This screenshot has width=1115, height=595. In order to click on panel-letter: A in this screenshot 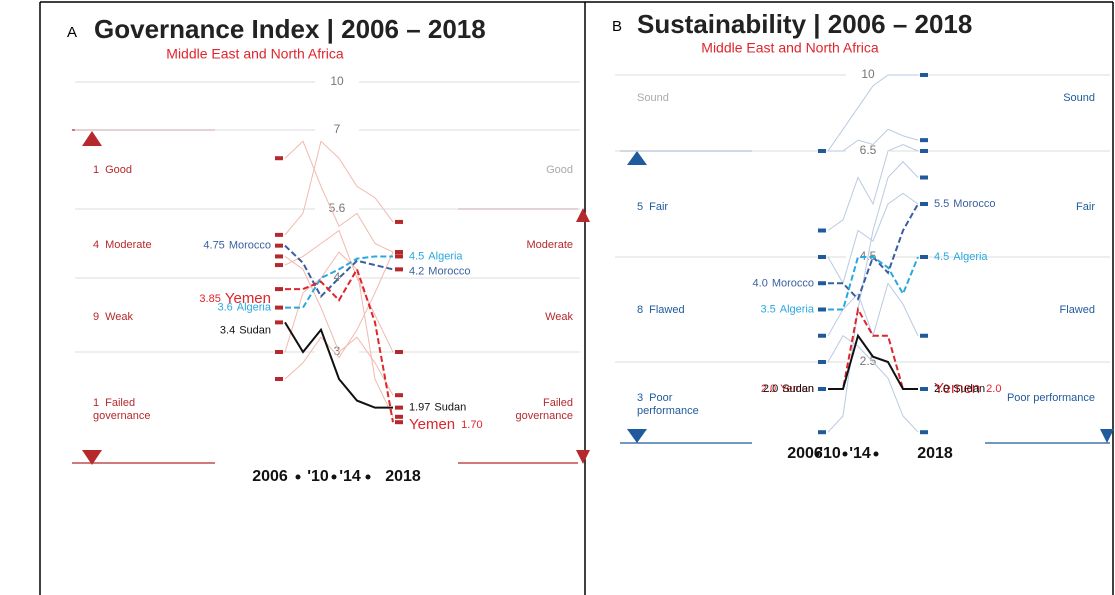, I will do `click(72, 32)`.